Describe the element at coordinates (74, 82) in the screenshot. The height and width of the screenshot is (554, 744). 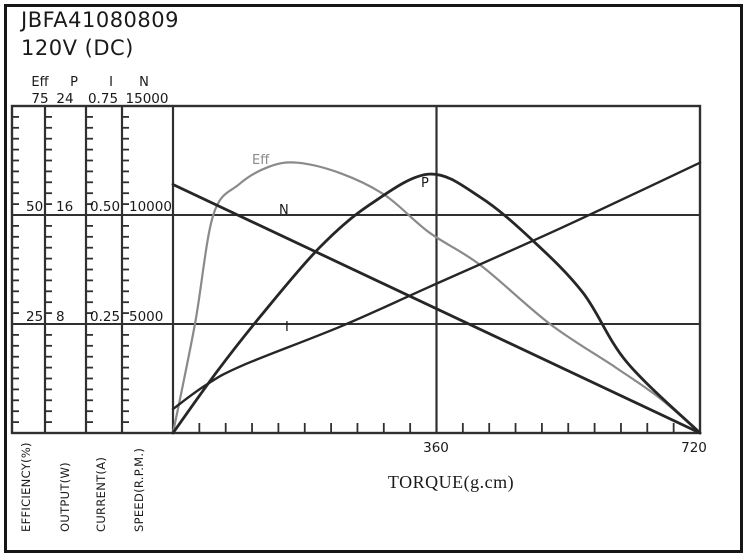
I see `axis-symbol-p: P` at that location.